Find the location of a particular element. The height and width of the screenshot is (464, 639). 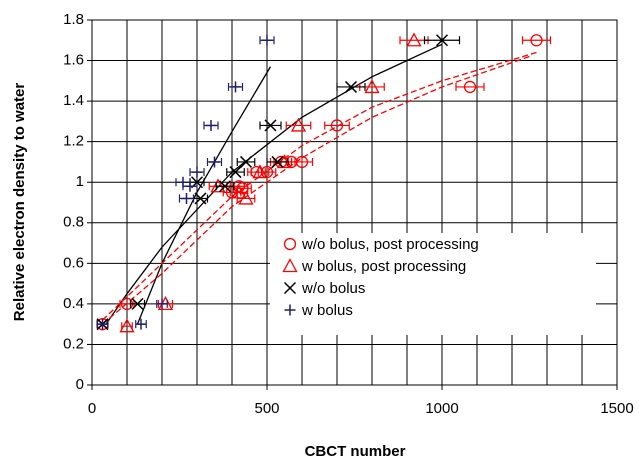

legend-label: w bolus is located at coordinates (327, 310).